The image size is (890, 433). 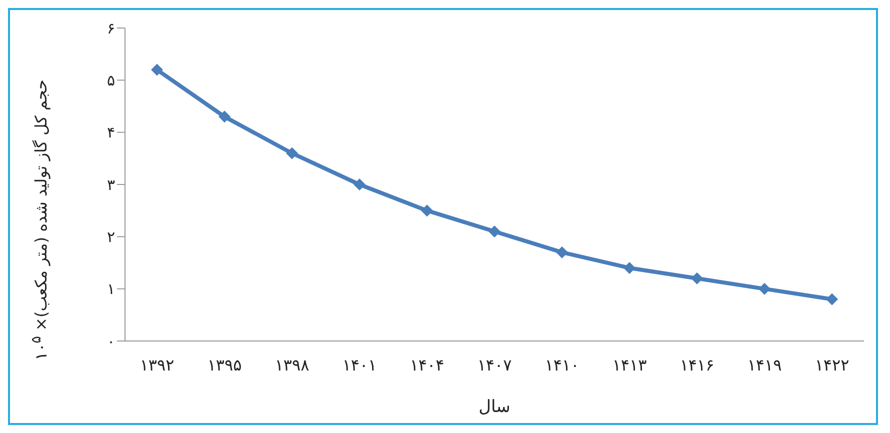 What do you see at coordinates (359, 364) in the screenshot?
I see `x-tick-label: ۱۴۰۱` at bounding box center [359, 364].